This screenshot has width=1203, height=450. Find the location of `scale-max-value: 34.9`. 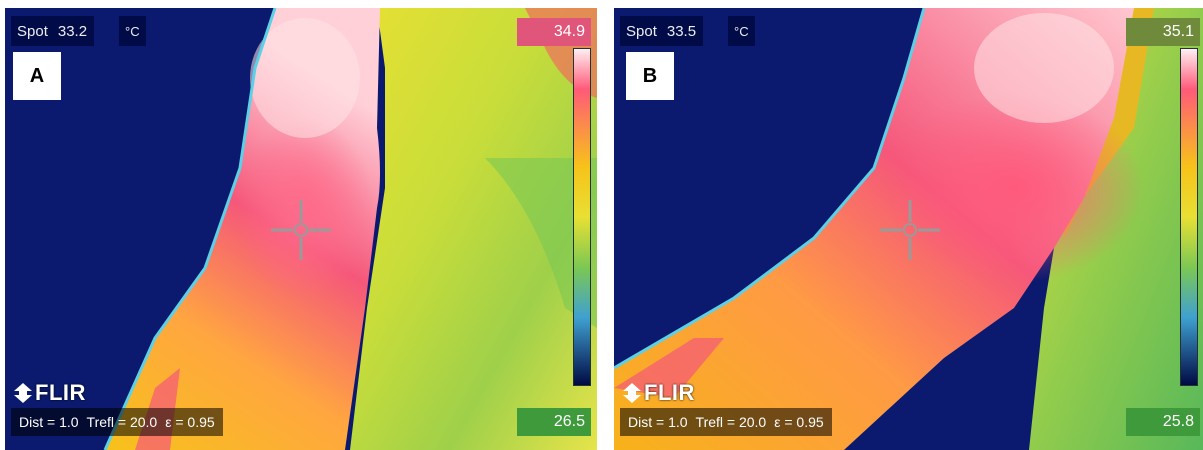

scale-max-value: 34.9 is located at coordinates (554, 32).